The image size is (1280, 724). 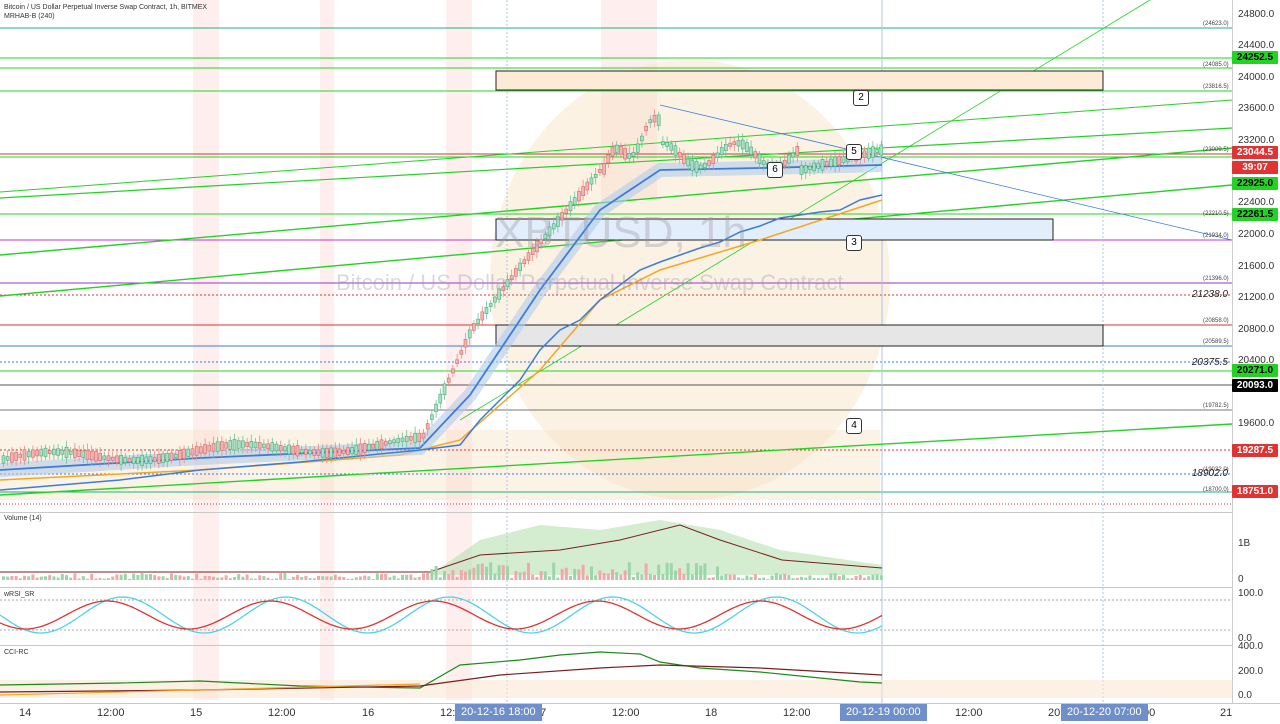 What do you see at coordinates (861, 98) in the screenshot?
I see `wave-marker-2: 2` at bounding box center [861, 98].